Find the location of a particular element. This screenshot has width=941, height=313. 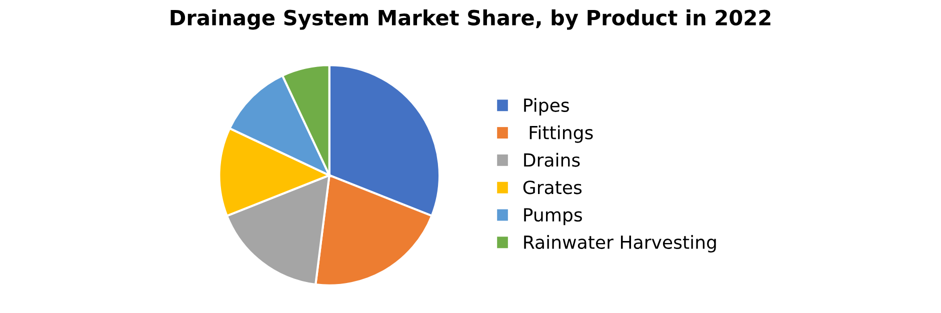

legend-label: Rainwater Harvesting is located at coordinates (620, 244).